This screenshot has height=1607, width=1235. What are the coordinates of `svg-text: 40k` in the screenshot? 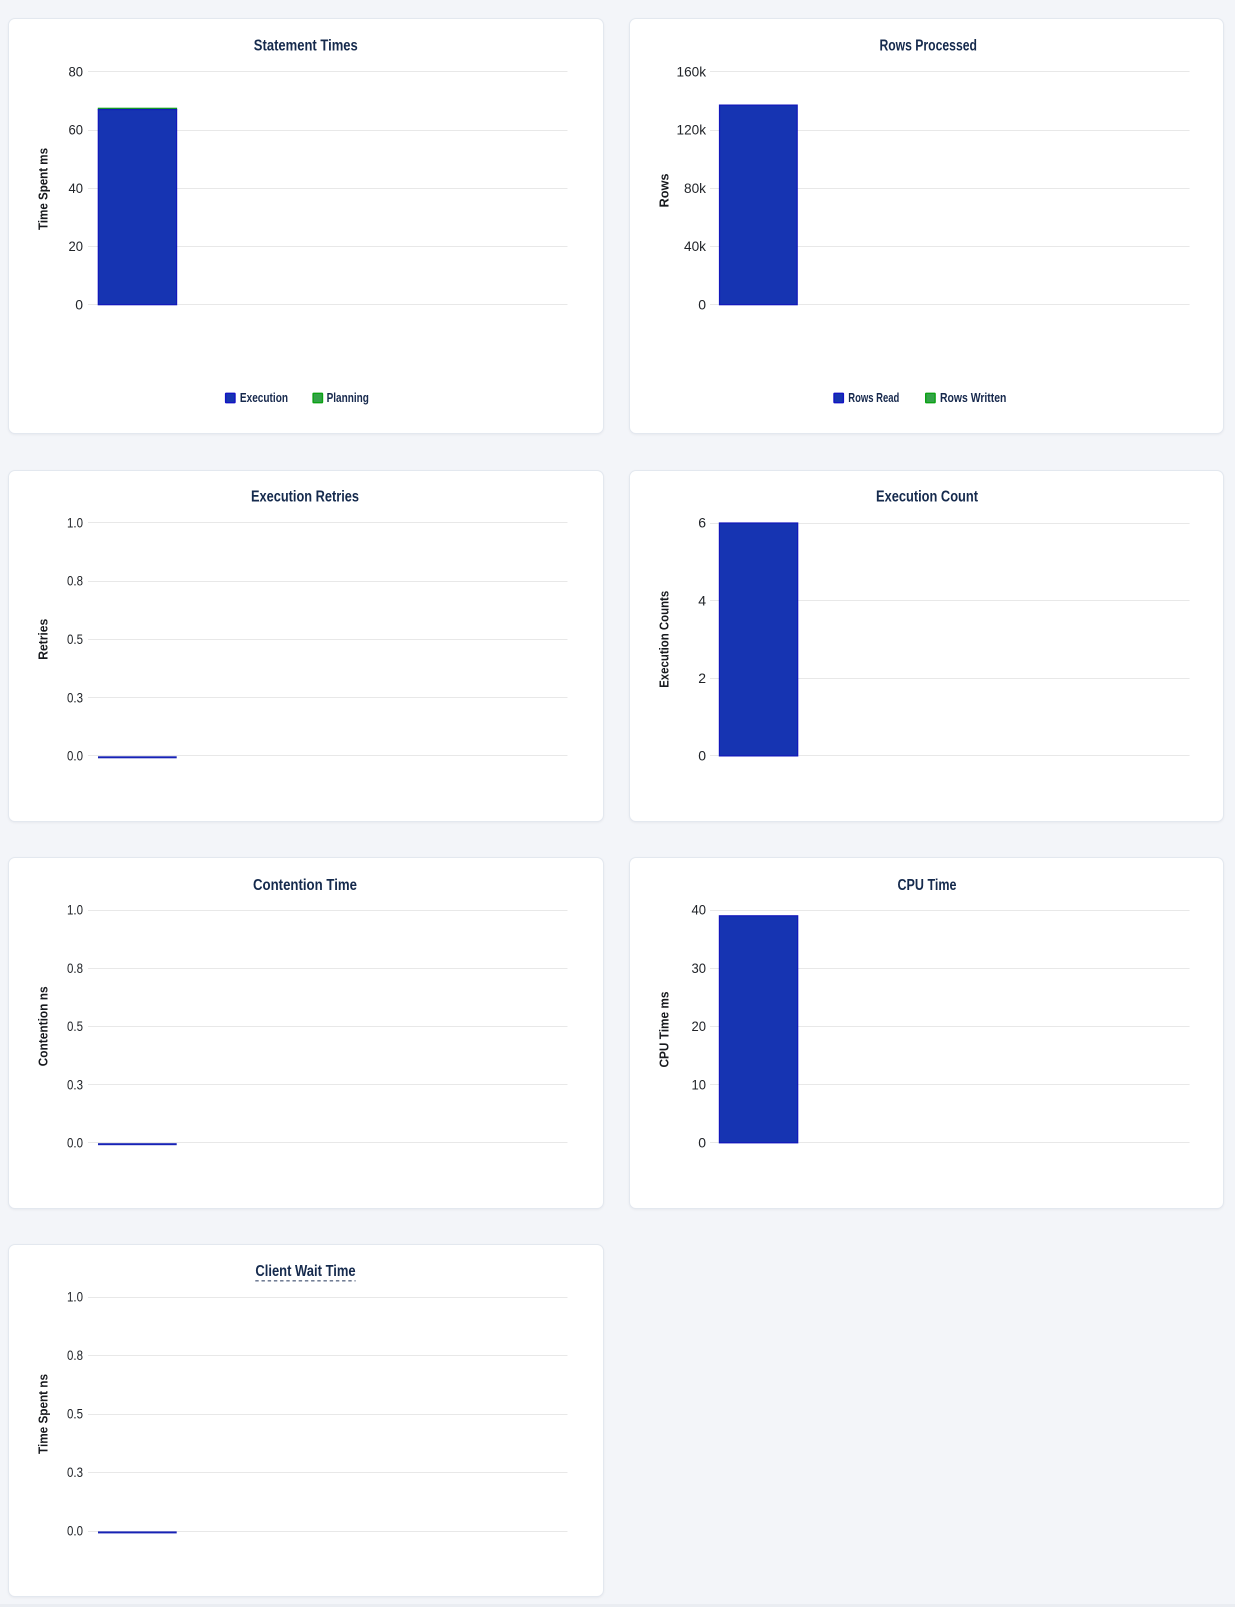 It's located at (695, 246).